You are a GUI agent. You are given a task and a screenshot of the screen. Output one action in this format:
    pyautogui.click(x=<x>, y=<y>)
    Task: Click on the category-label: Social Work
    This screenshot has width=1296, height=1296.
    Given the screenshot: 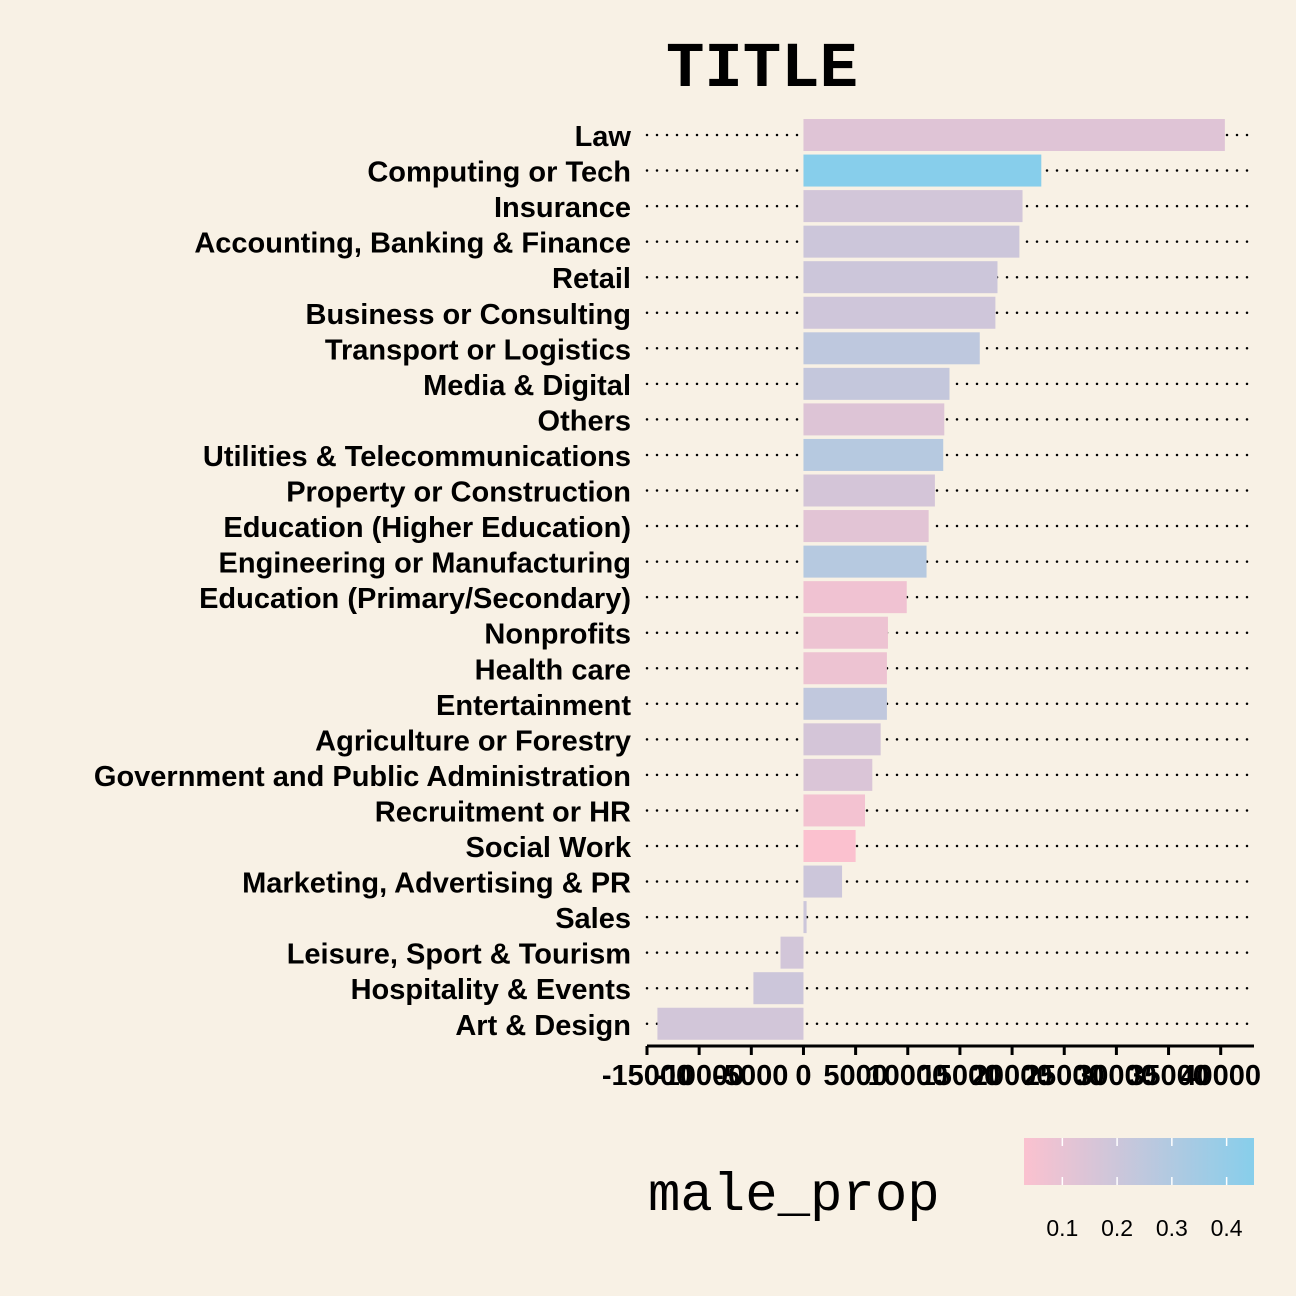 What is the action you would take?
    pyautogui.click(x=549, y=848)
    